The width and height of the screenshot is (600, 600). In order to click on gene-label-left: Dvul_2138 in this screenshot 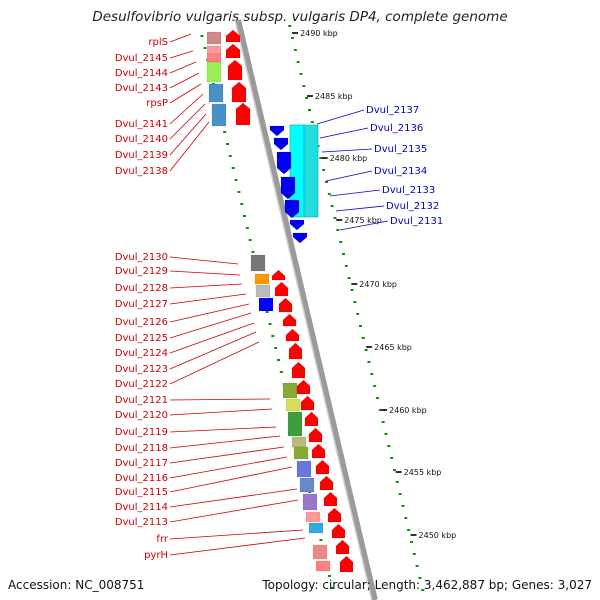, I will do `click(141, 171)`.